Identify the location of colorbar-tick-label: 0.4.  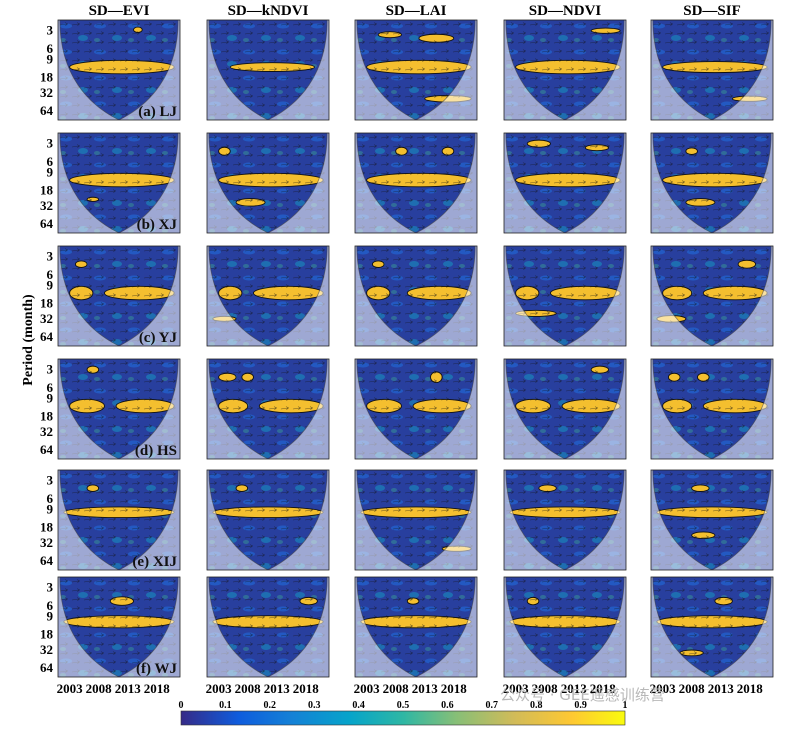
(358, 705).